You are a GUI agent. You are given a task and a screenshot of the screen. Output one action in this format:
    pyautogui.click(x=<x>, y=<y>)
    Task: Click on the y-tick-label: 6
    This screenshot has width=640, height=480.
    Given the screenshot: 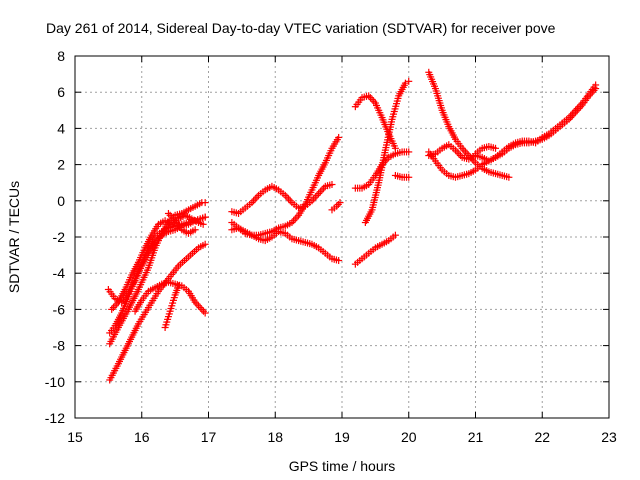 What is the action you would take?
    pyautogui.click(x=61, y=92)
    